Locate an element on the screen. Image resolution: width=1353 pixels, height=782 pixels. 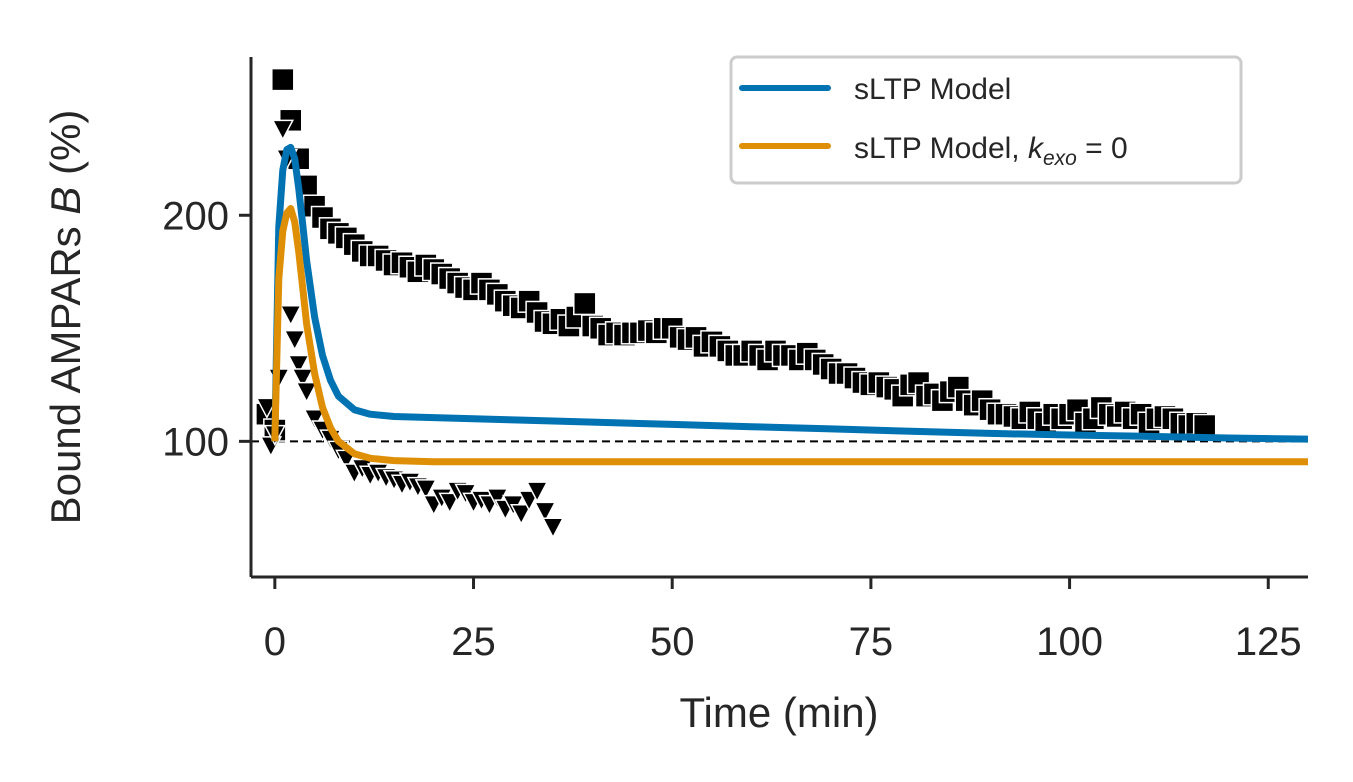
legend-label-sltp-model-kexo-zero: sLTP Model, kexo = 0 is located at coordinates (991, 151).